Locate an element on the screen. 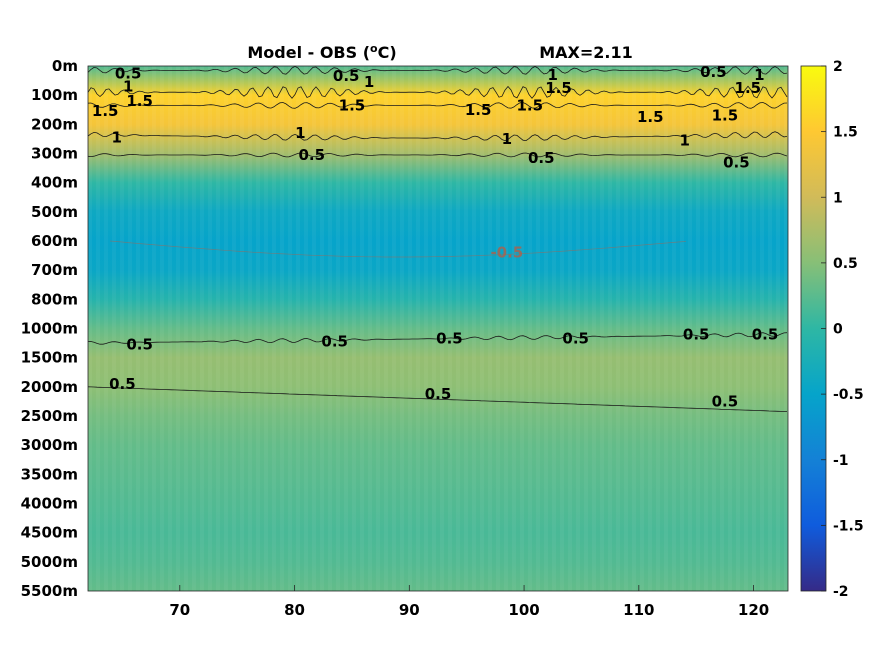 The height and width of the screenshot is (656, 875). x-tick-label: 100 is located at coordinates (523, 610).